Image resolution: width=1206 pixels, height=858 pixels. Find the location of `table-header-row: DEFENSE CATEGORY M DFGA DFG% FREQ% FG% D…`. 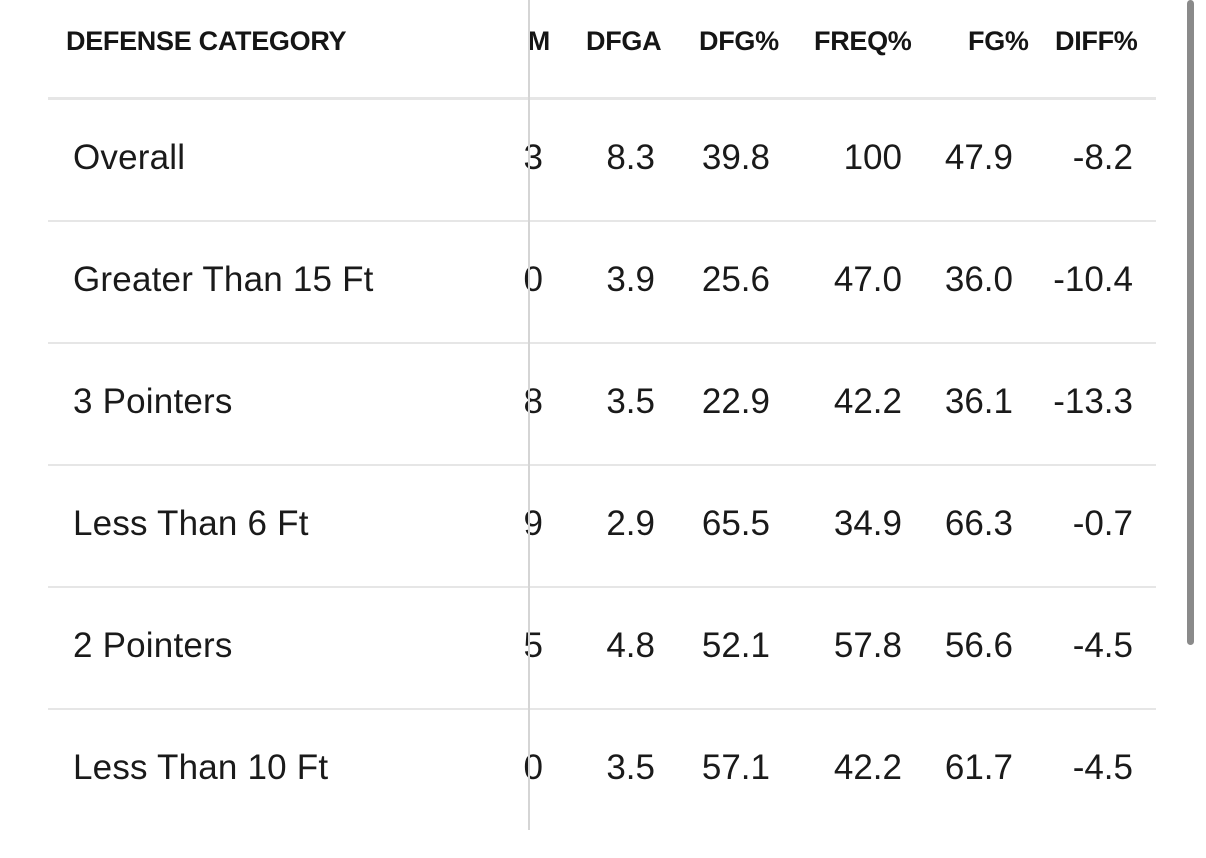

table-header-row: DEFENSE CATEGORY M DFGA DFG% FREQ% FG% D… is located at coordinates (602, 50).